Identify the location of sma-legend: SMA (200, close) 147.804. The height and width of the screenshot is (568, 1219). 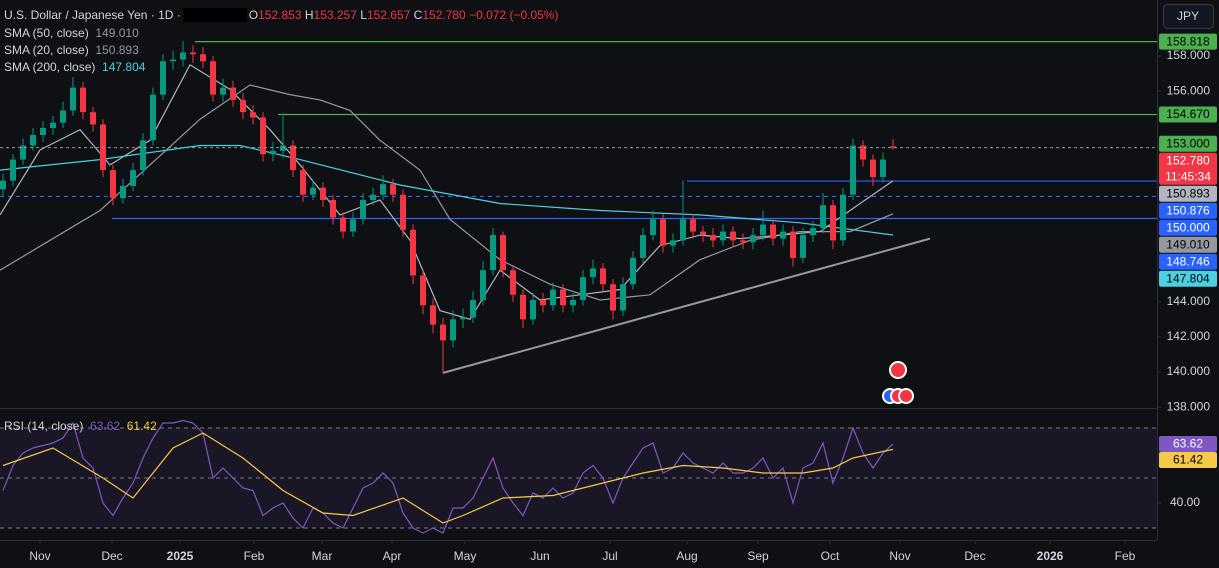
(74, 67).